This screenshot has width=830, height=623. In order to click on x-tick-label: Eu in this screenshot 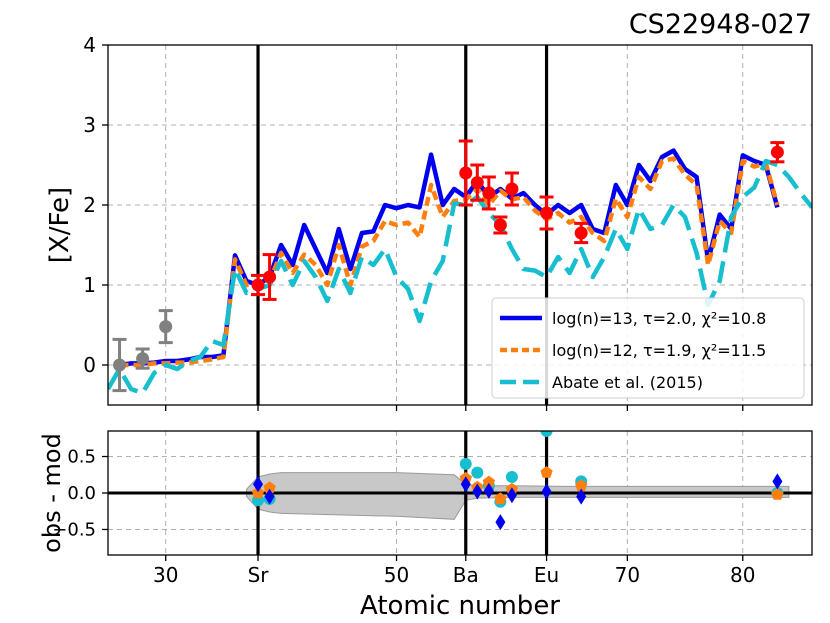, I will do `click(546, 575)`.